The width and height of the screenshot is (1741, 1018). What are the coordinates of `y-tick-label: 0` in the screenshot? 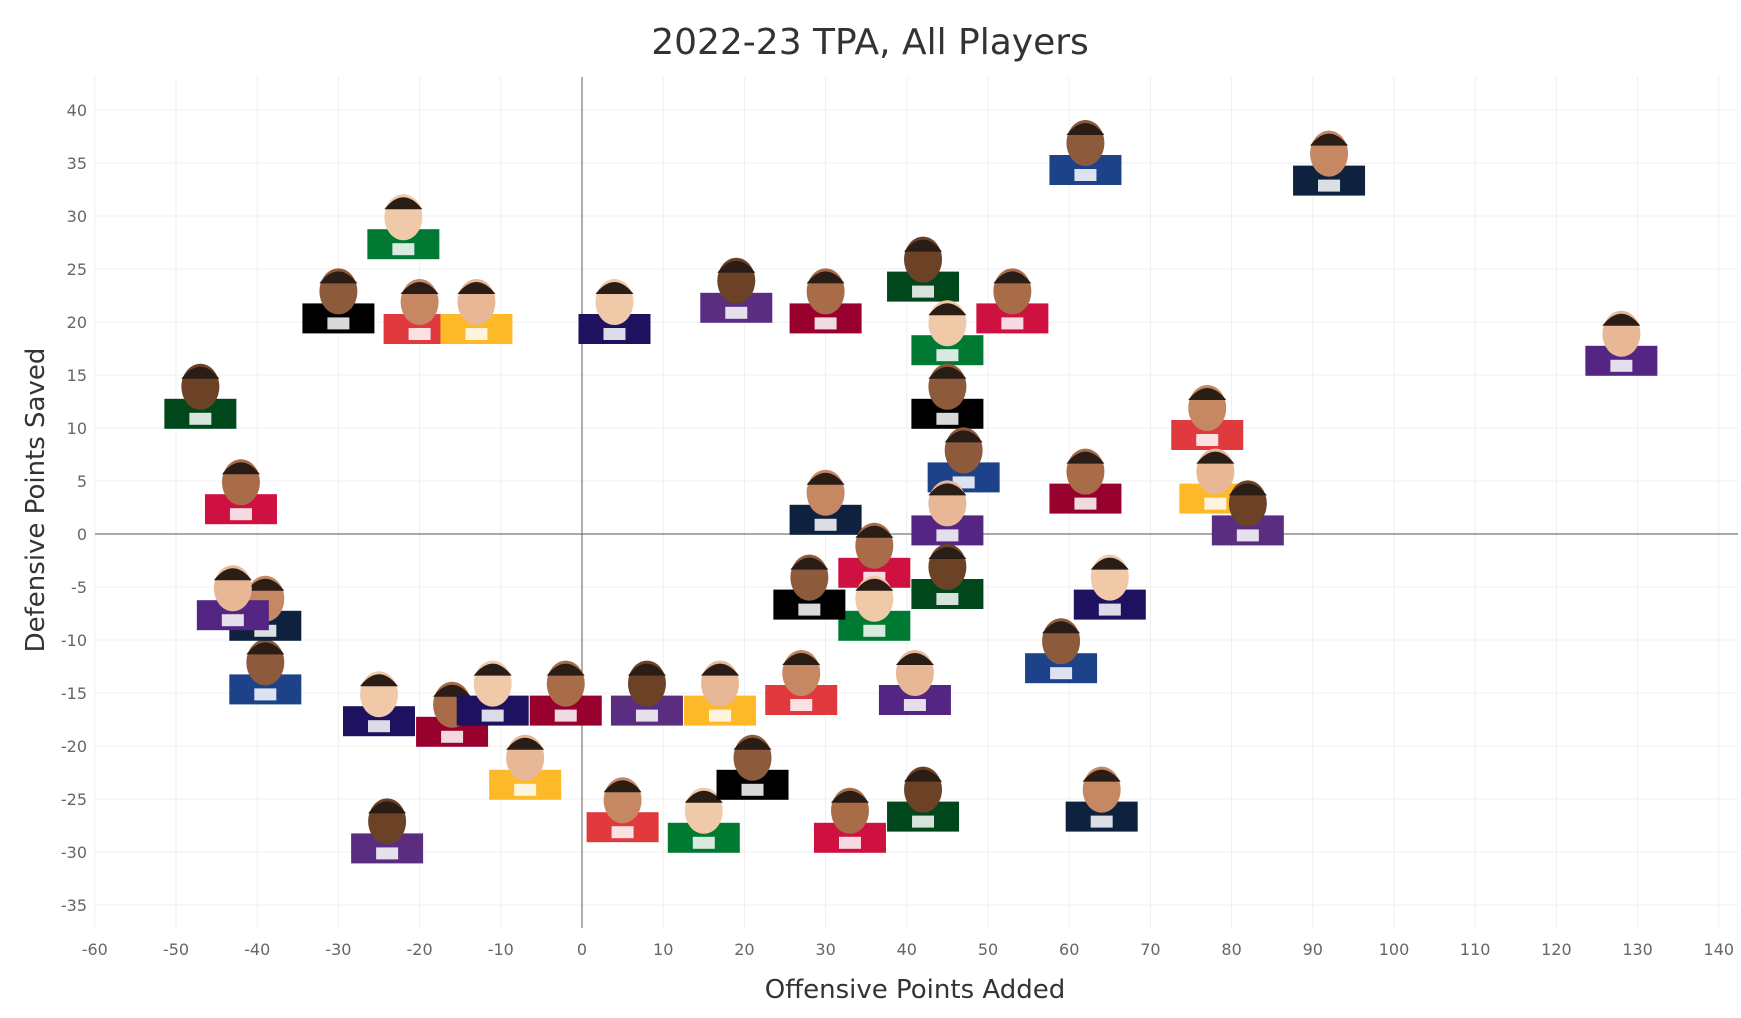 It's located at (82, 534).